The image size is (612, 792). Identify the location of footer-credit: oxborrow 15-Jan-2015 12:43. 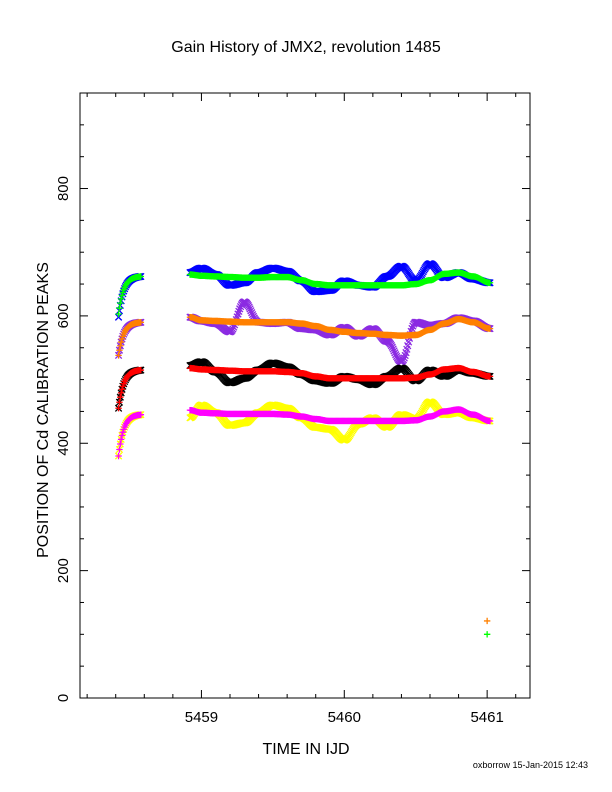
(530, 765).